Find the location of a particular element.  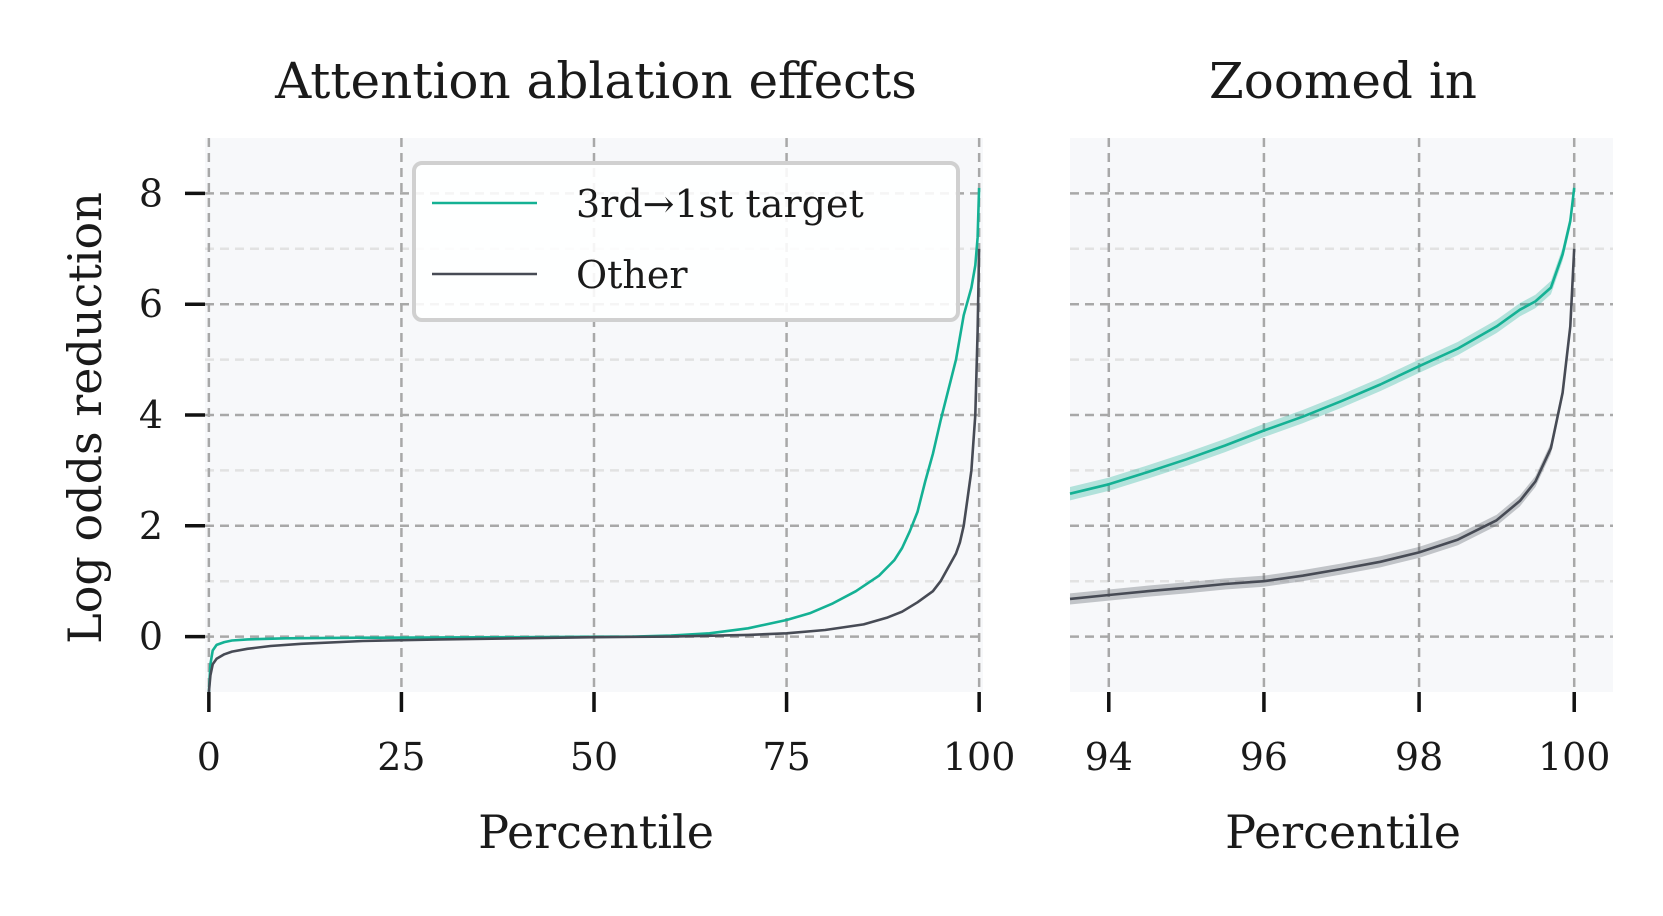

left-y-tick-label: 6 is located at coordinates (151, 304).